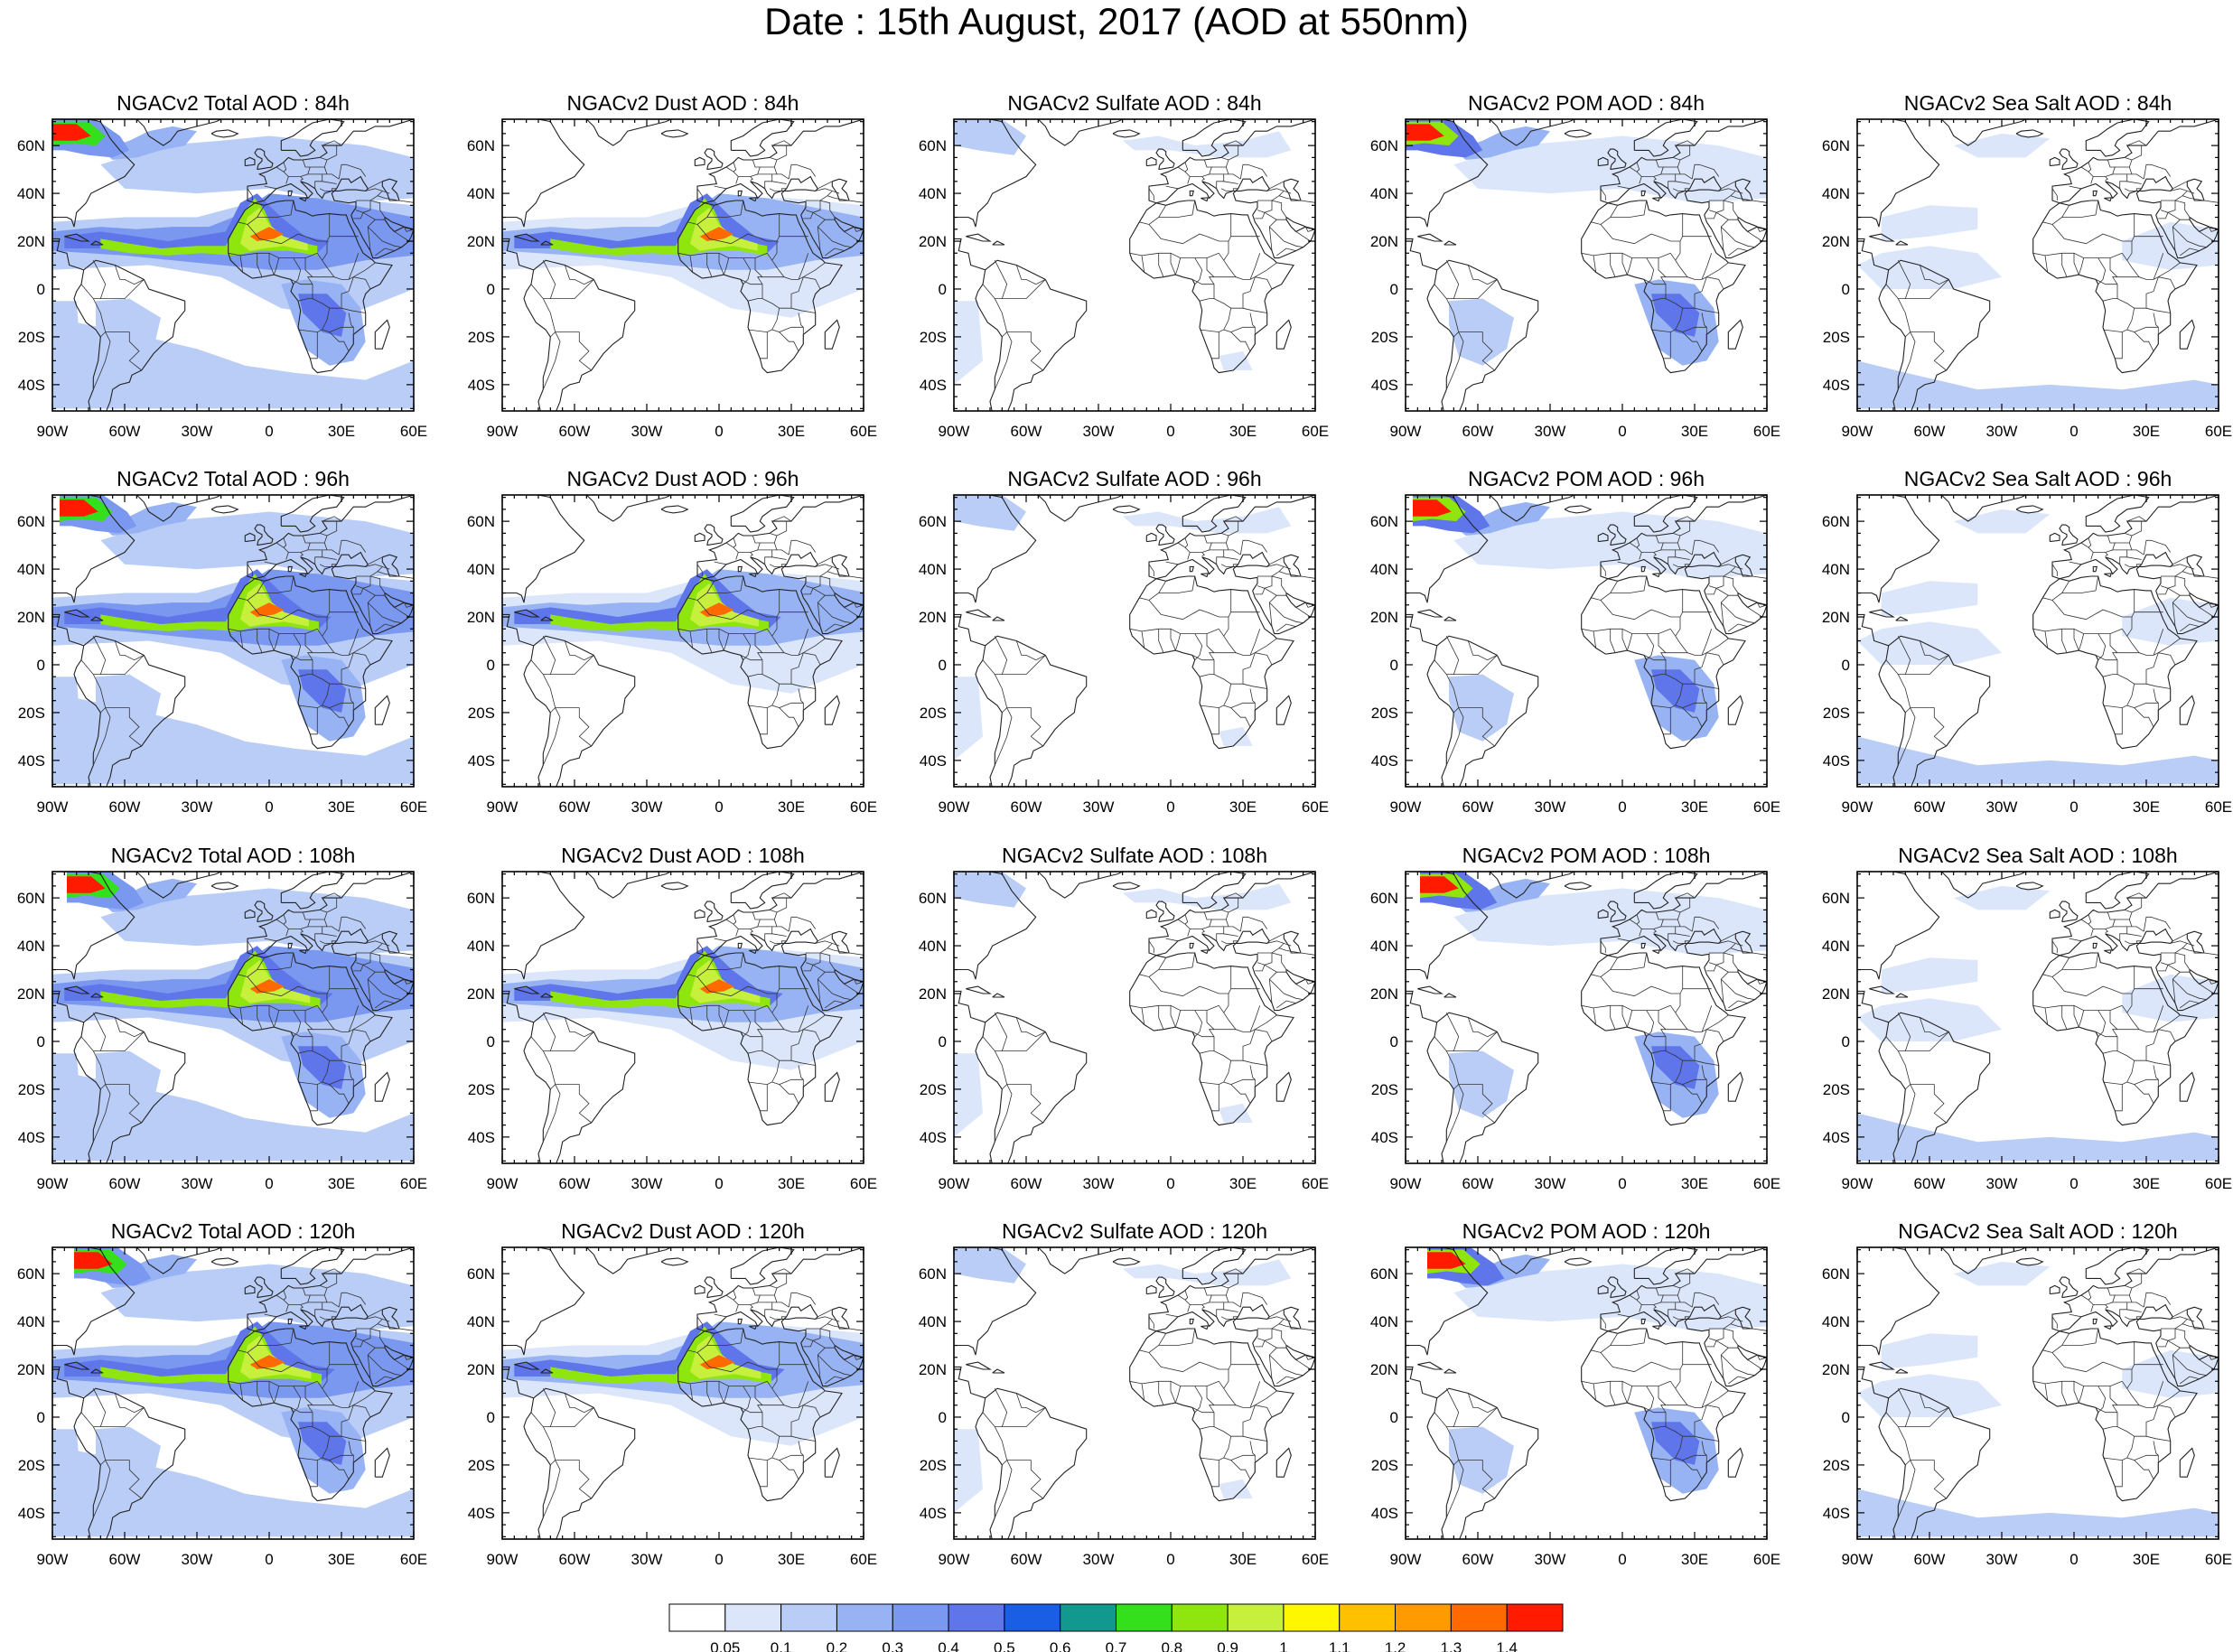  I want to click on ticks, so click(1134, 1393).